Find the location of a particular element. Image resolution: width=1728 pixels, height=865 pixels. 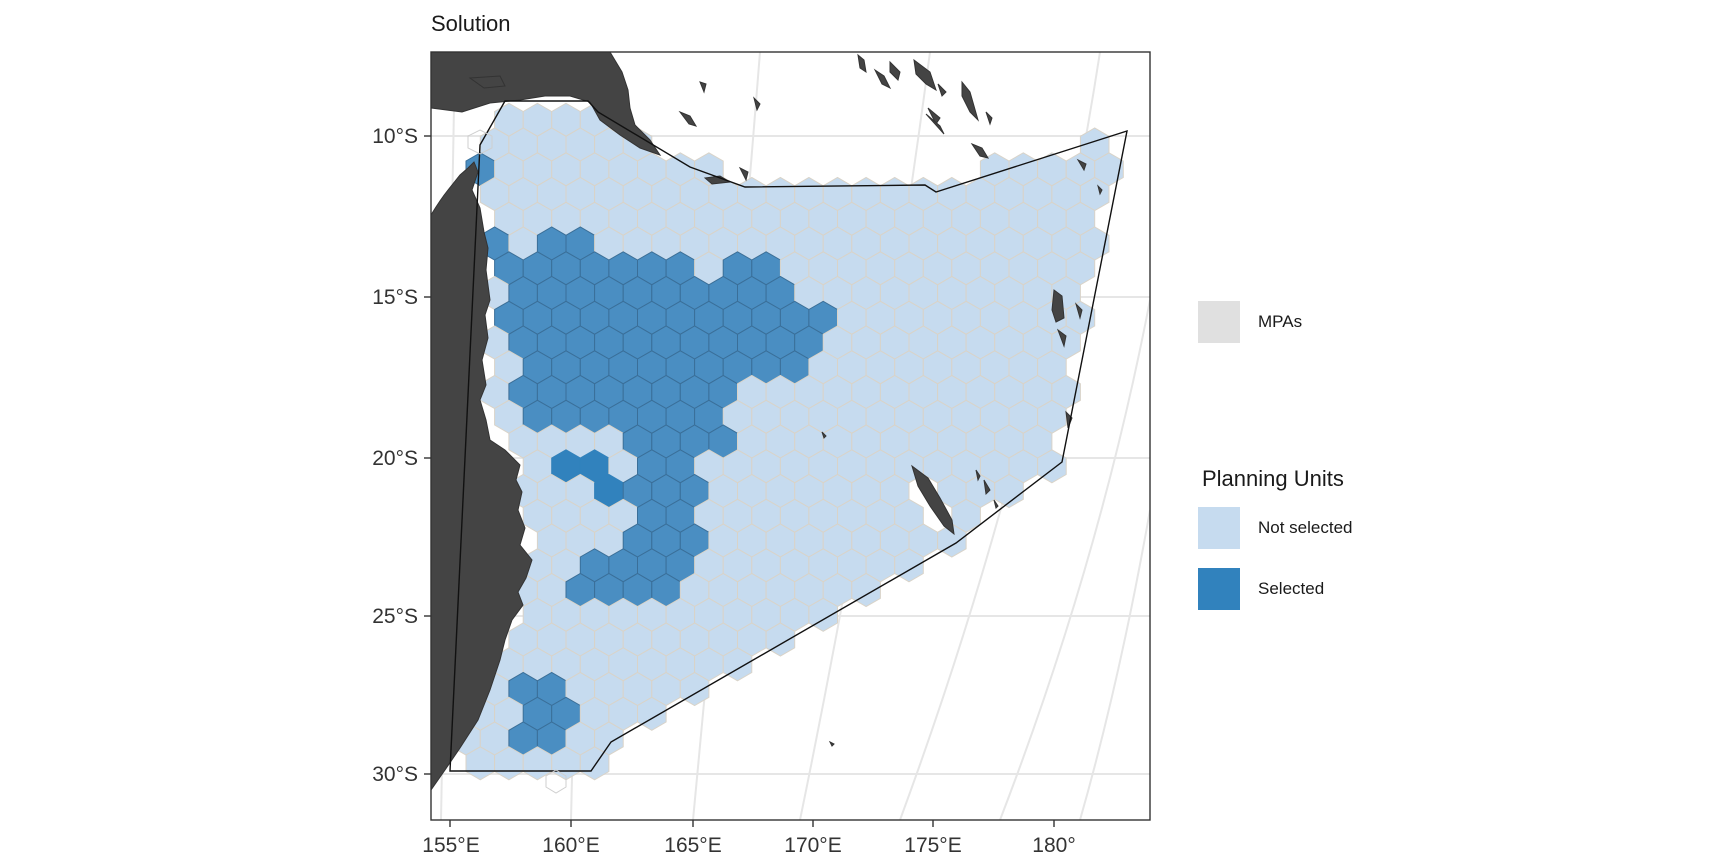

new-guinea-peninsula is located at coordinates (487, 82).